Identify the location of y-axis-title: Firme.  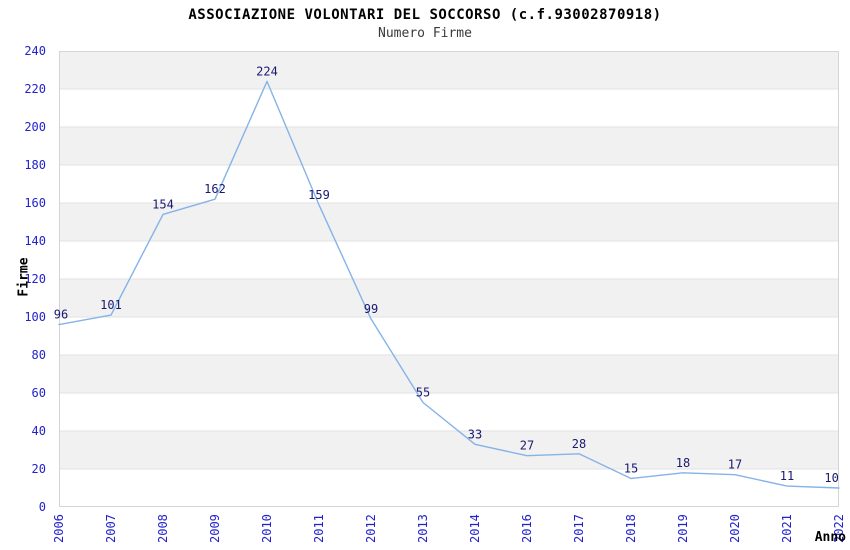
(24, 276).